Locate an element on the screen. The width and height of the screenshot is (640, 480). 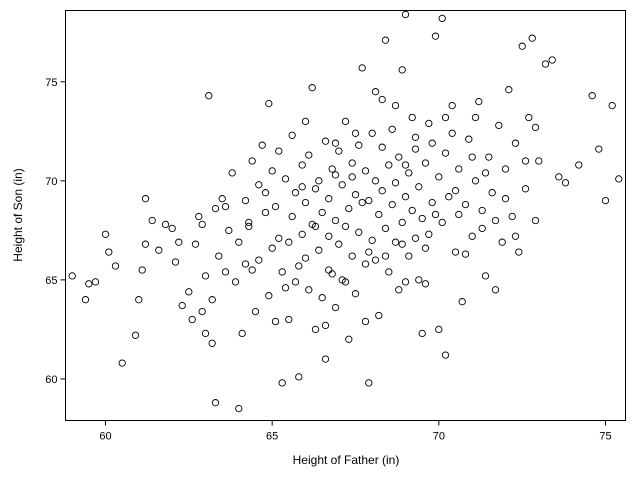
x-tick-label: 65 is located at coordinates (272, 437).